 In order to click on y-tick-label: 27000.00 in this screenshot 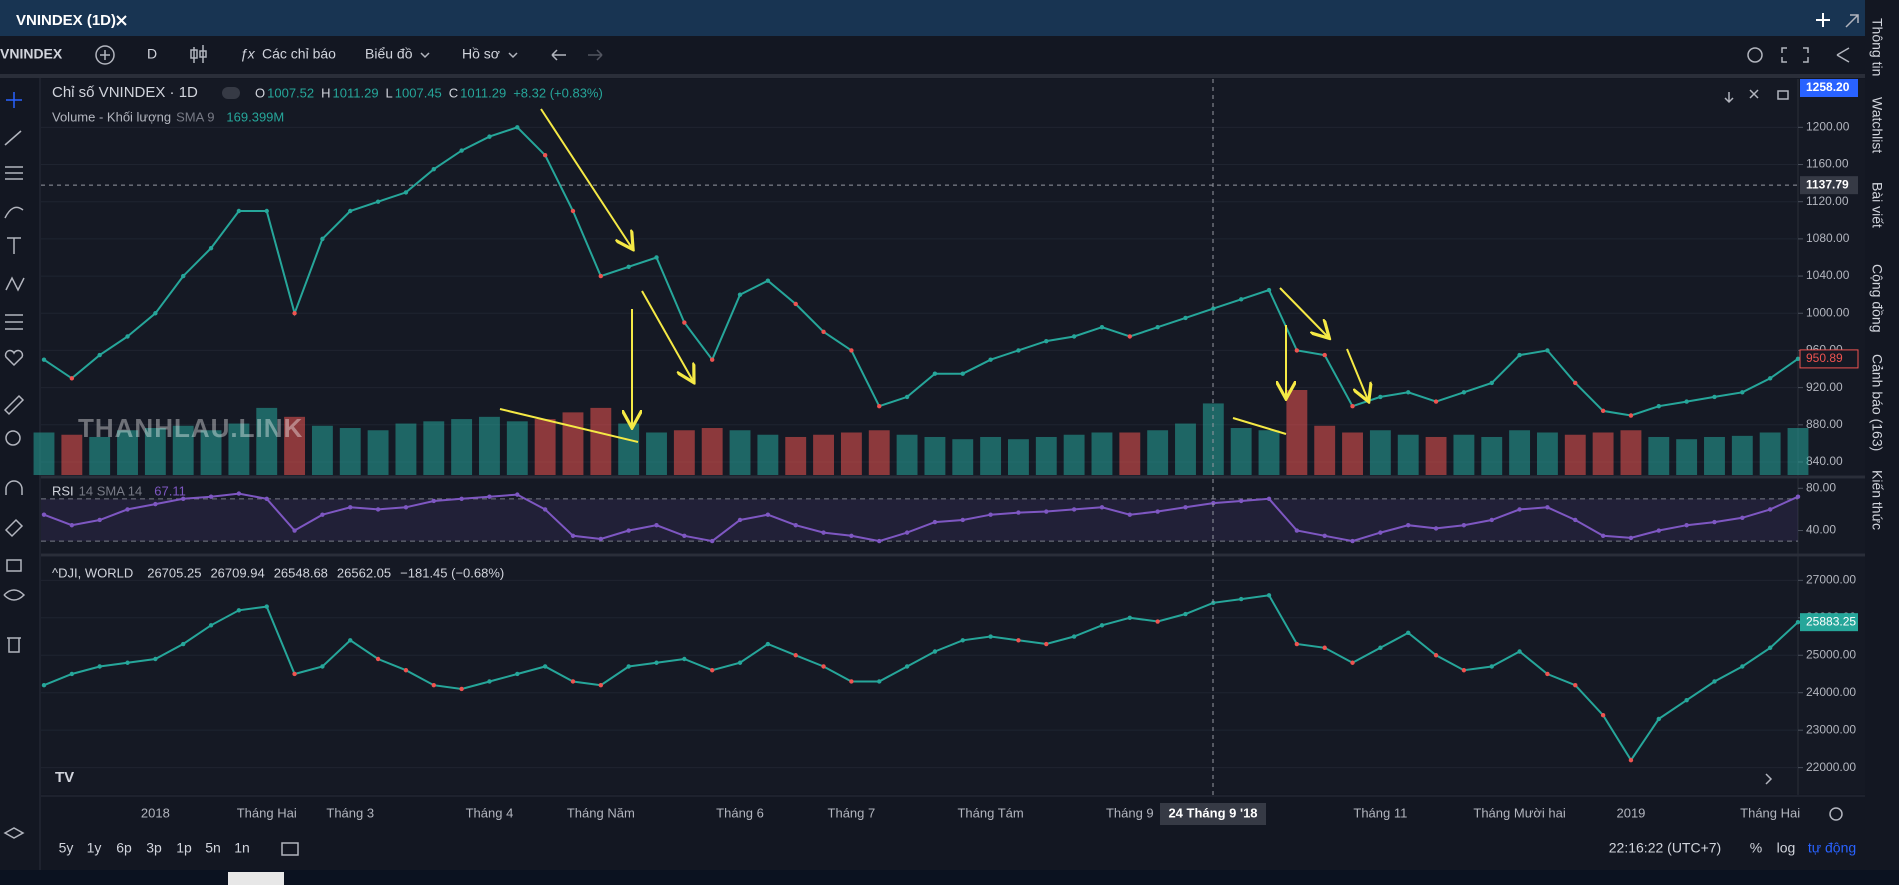, I will do `click(1831, 580)`.